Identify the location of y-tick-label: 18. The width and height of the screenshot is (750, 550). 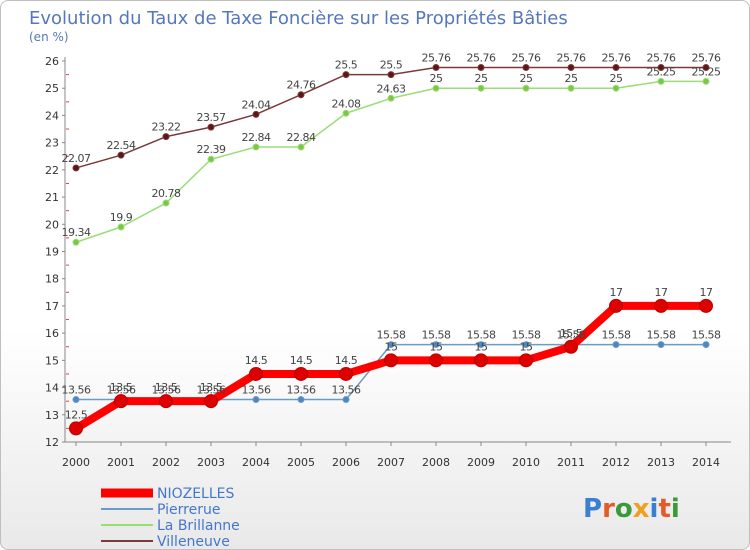
(52, 279).